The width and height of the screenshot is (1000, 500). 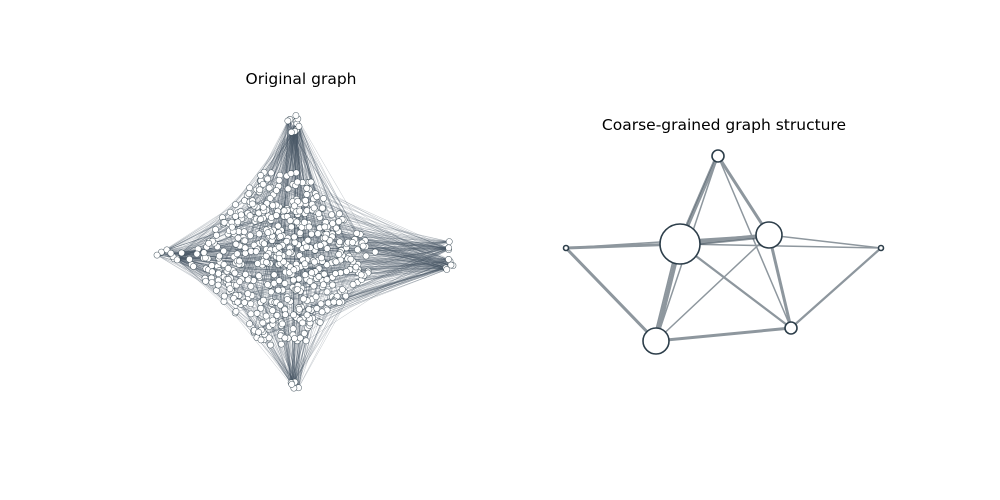 I want to click on coarse-node-center, so click(x=680, y=244).